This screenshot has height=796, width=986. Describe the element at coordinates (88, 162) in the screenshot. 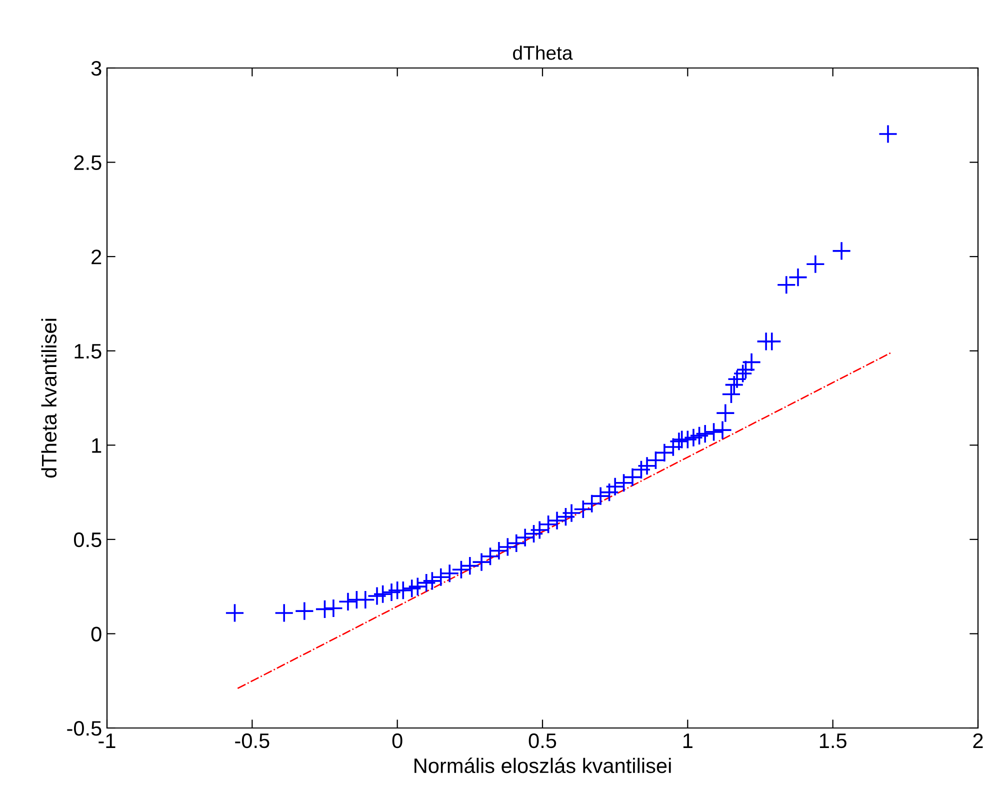

I see `y-tick-label: 2.5` at that location.